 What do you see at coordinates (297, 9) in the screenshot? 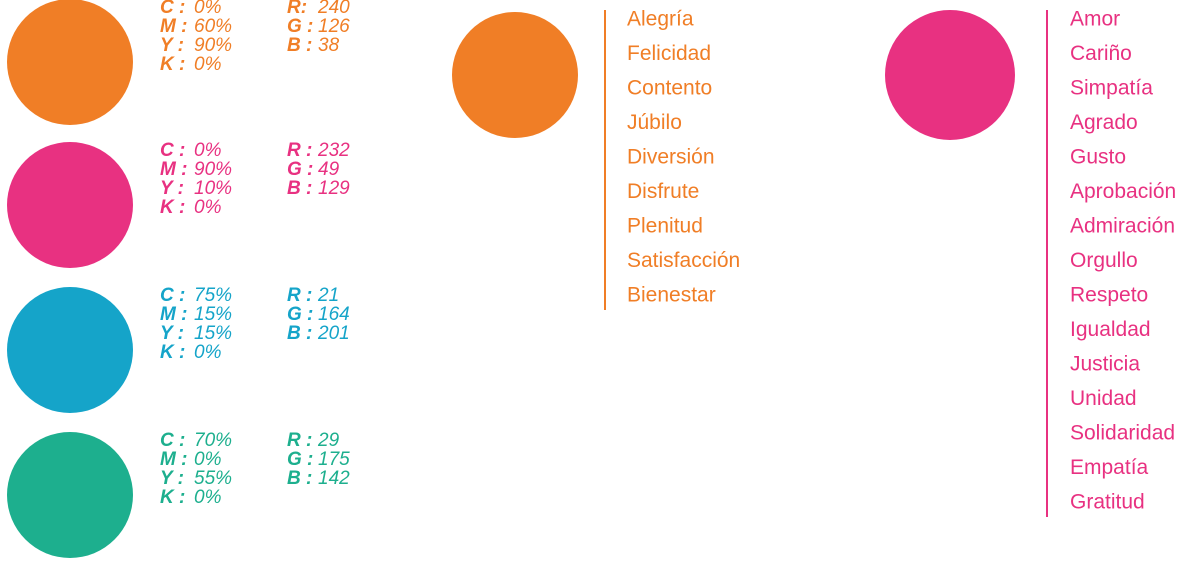
I see `rgb-label: R:` at bounding box center [297, 9].